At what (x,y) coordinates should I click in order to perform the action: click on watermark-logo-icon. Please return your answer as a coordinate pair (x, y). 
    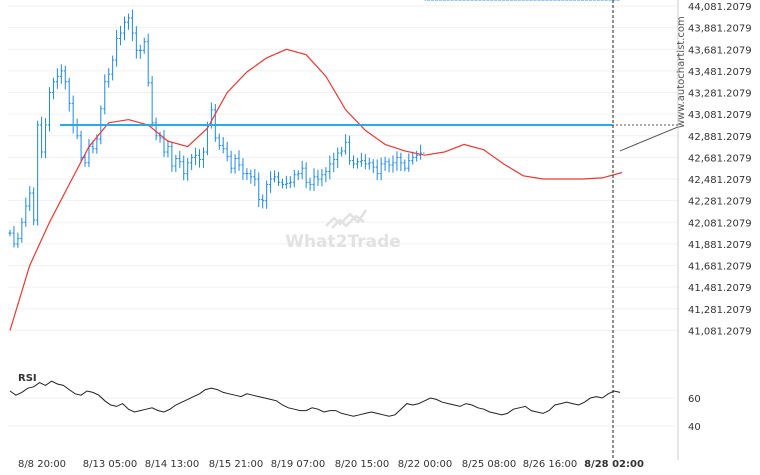
    Looking at the image, I should click on (346, 219).